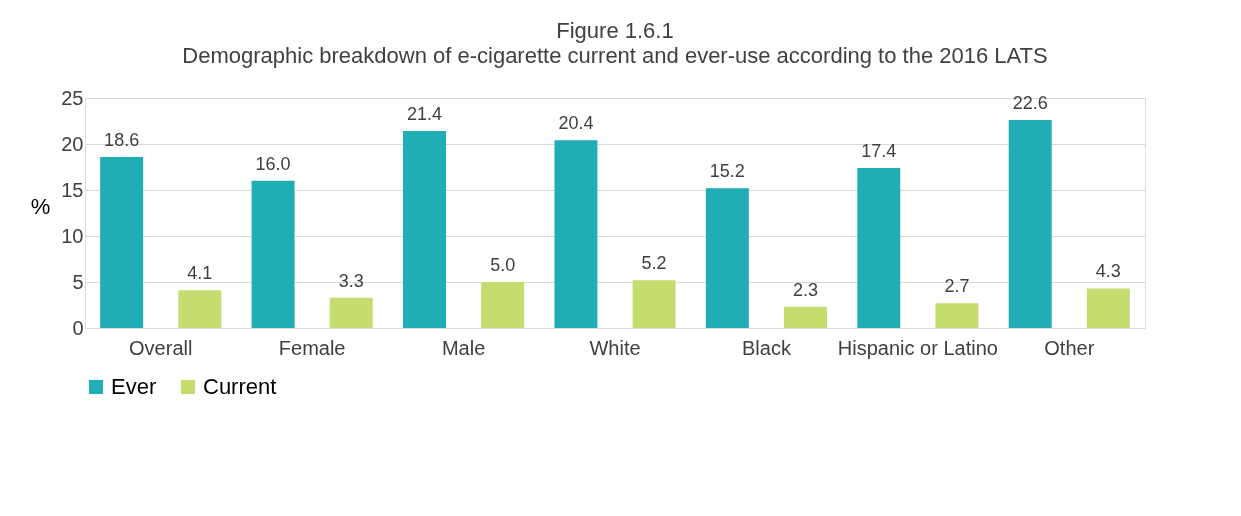 The height and width of the screenshot is (516, 1241). I want to click on chart-title: Figure 1.6.1, so click(615, 30).